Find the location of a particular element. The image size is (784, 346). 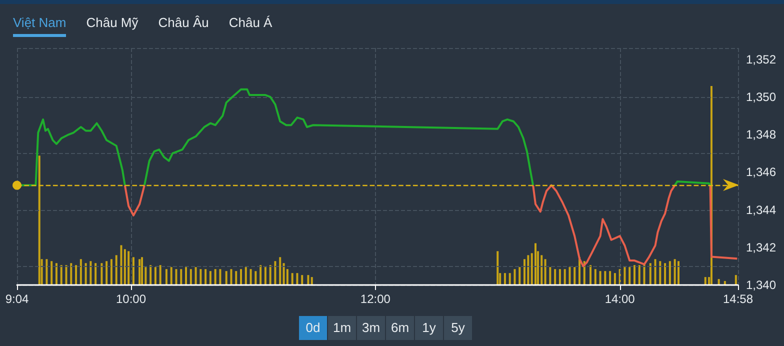

text: Việt Nam is located at coordinates (39, 26).